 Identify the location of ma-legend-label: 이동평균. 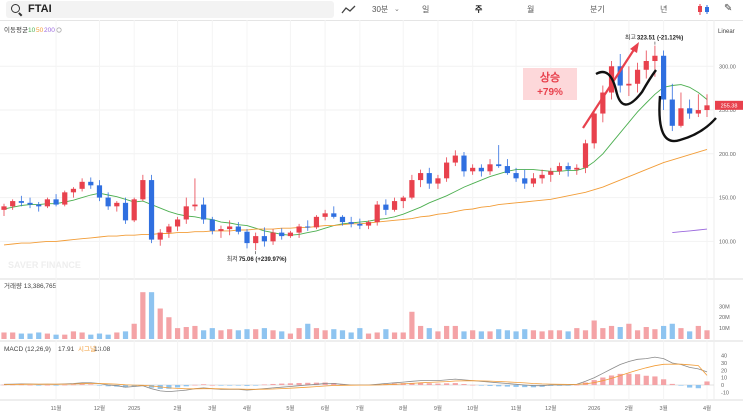
(16, 29).